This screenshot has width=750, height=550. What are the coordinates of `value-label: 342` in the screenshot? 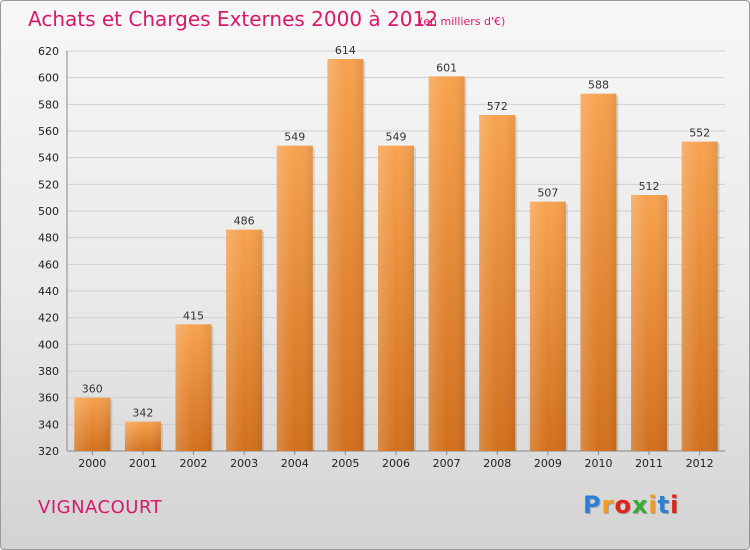 It's located at (142, 413).